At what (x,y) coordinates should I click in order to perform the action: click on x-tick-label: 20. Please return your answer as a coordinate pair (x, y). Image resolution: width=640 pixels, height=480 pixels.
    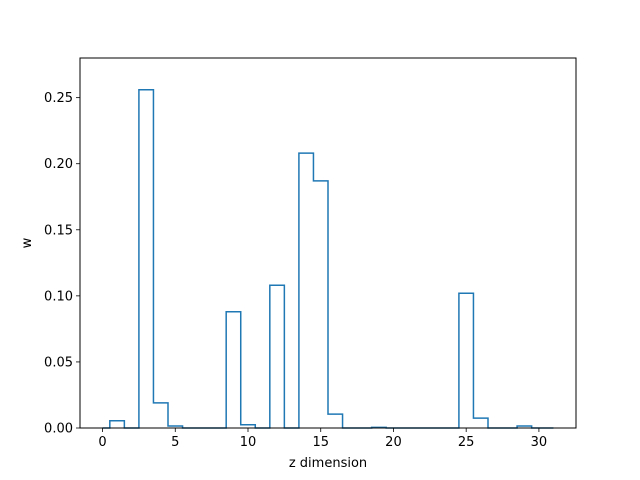
    Looking at the image, I should click on (393, 442).